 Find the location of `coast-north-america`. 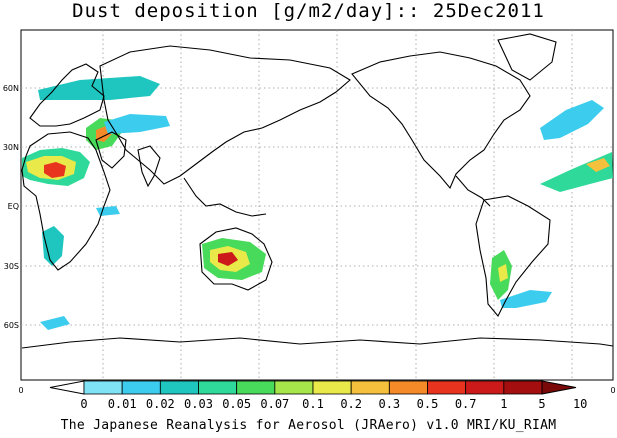

coast-north-america is located at coordinates (441, 120).